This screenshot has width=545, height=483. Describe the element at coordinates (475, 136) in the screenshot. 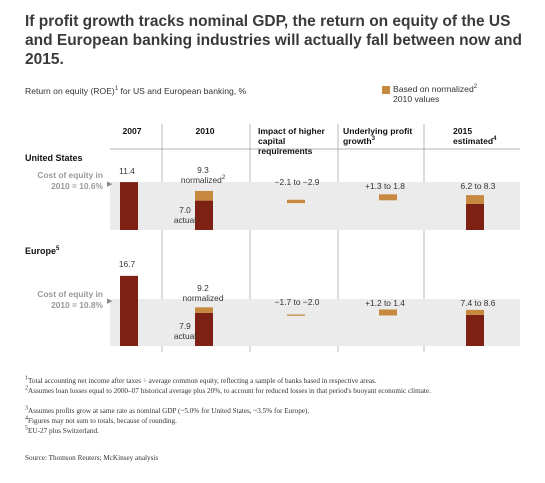

I see `column-header-2015: 2015 estimated4` at that location.